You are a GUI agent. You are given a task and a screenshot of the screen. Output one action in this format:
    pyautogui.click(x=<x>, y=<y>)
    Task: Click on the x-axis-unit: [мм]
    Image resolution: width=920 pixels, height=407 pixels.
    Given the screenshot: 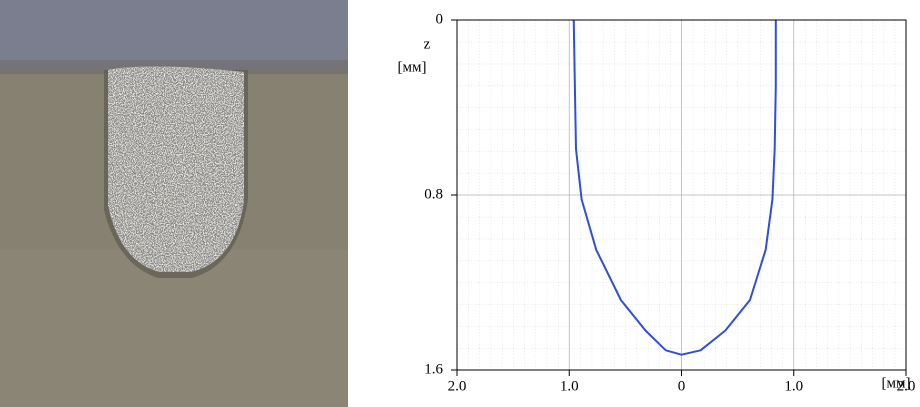 What is the action you would take?
    pyautogui.click(x=896, y=383)
    